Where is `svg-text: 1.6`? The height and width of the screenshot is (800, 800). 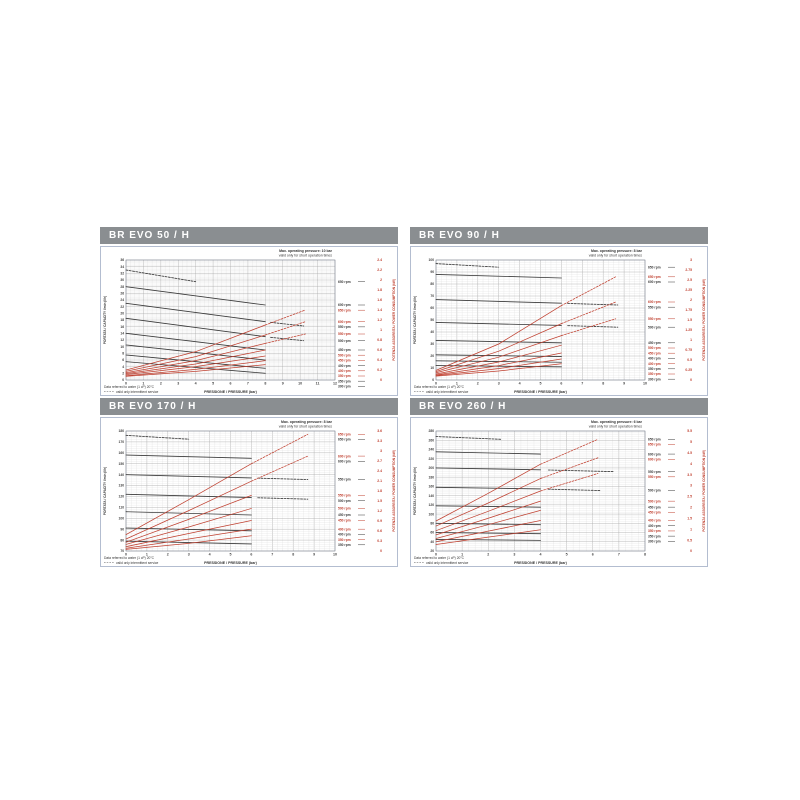 svg-text: 1.6 is located at coordinates (379, 300).